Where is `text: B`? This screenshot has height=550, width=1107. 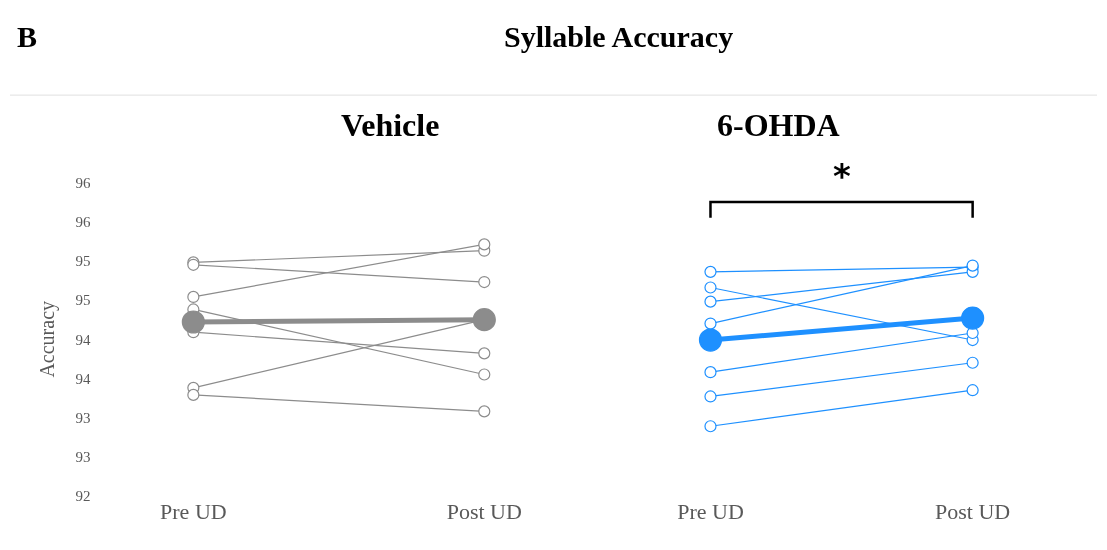
text: B is located at coordinates (27, 36).